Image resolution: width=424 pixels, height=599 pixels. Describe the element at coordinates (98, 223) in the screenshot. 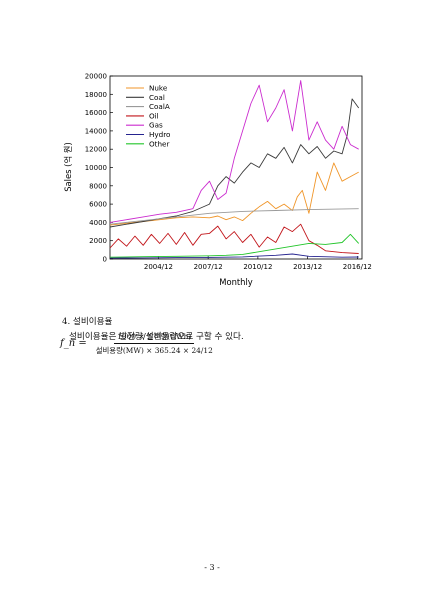

I see `y-tick-label: 4000` at that location.